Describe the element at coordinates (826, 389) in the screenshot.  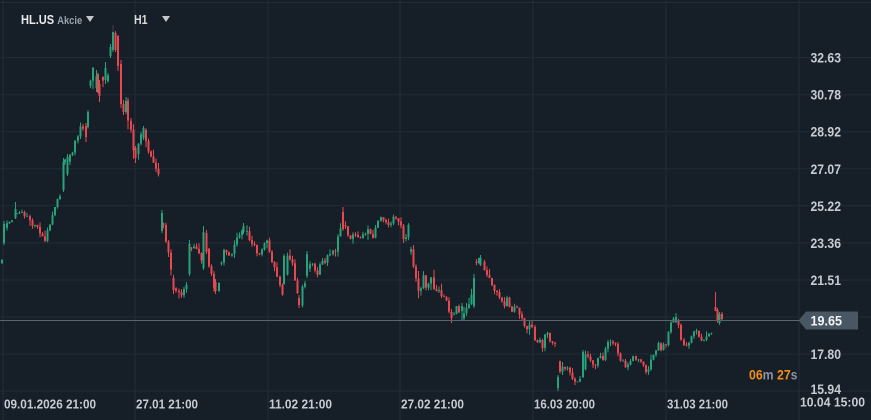
I see `svg-text: 15.94` at that location.